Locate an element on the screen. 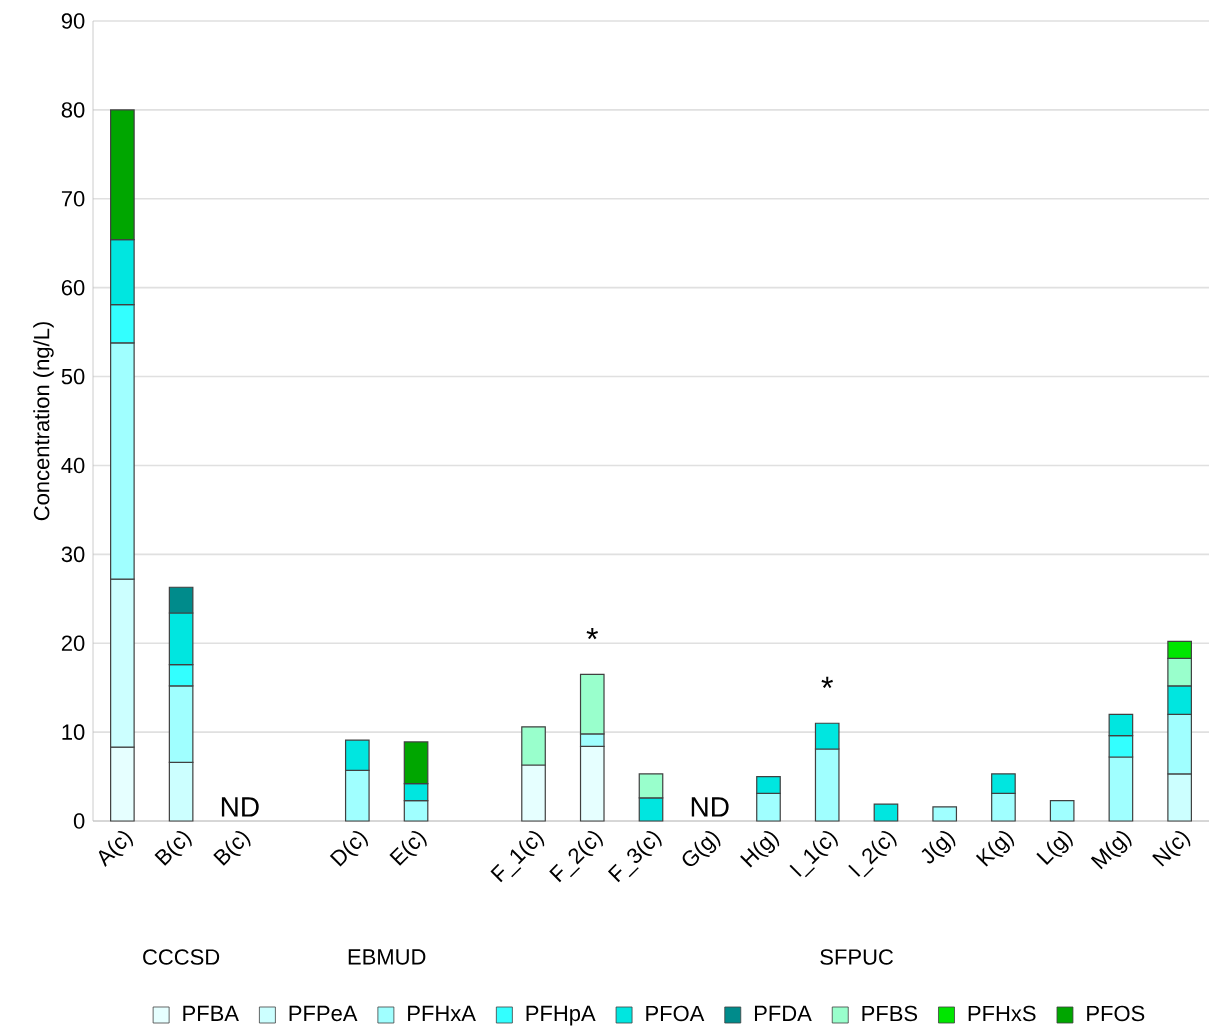 This screenshot has height=1030, width=1214. x-tick-label: H(g) is located at coordinates (760, 849).